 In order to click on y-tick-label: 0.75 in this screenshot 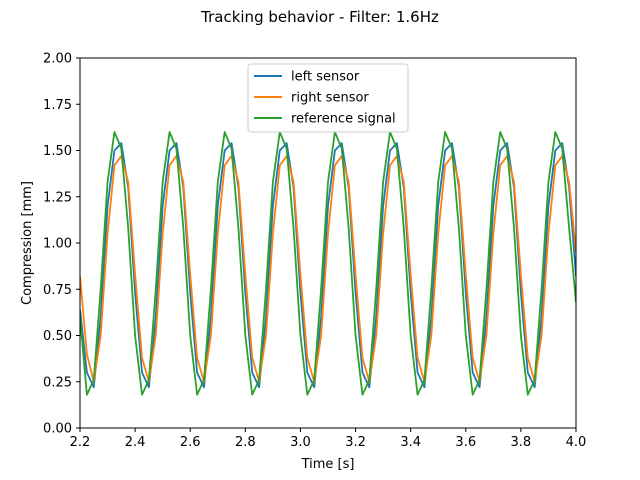, I will do `click(57, 290)`.